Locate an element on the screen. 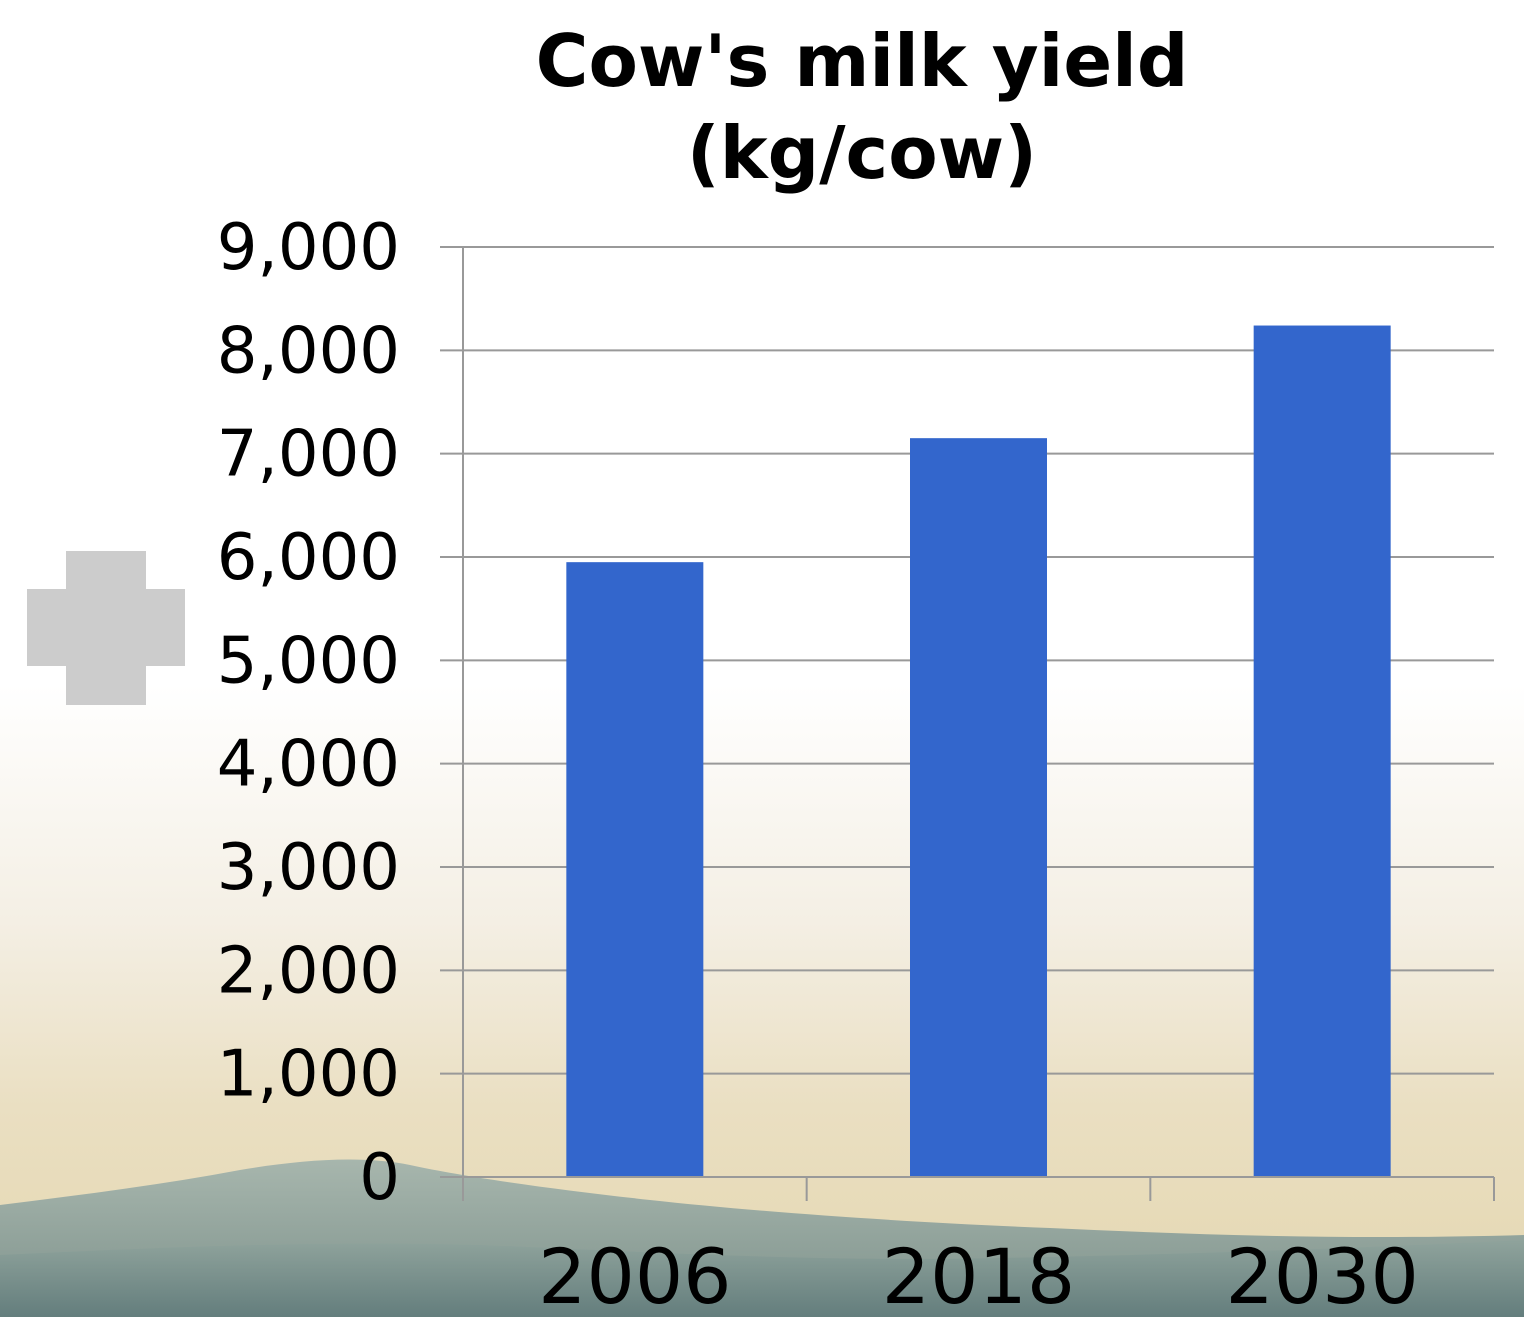 The image size is (1524, 1317). y-tick-label: 7,000 is located at coordinates (308, 455).